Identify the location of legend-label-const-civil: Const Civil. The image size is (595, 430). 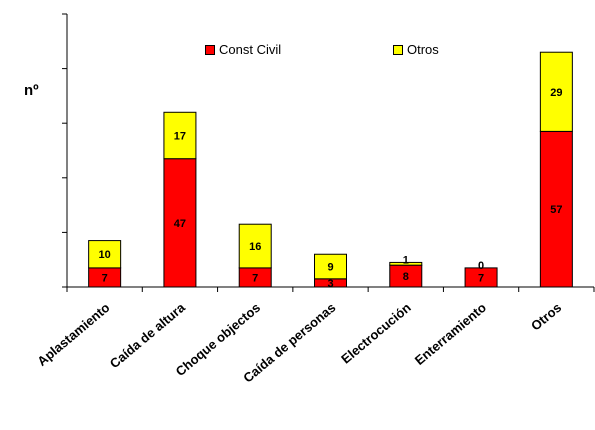
(250, 49).